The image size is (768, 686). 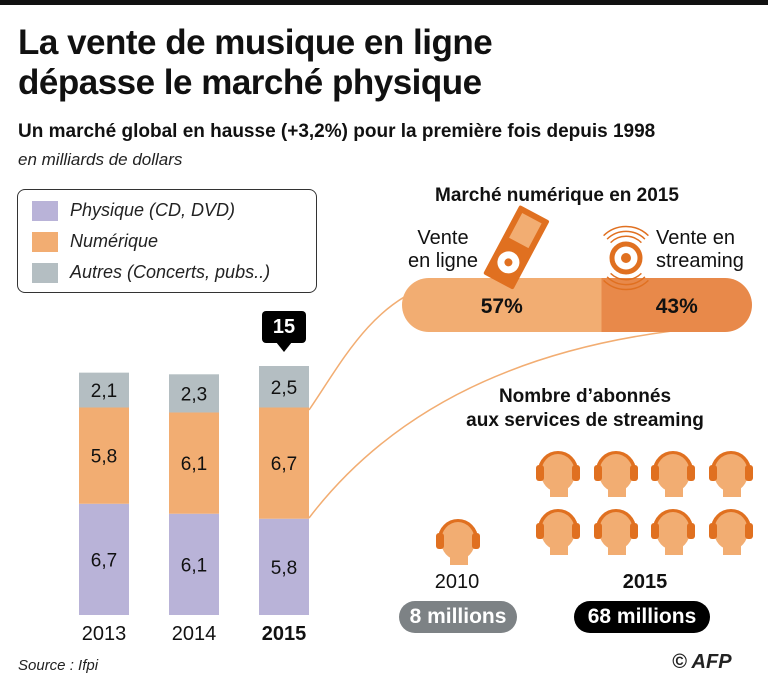 What do you see at coordinates (133, 210) in the screenshot?
I see `legend-item-physique: Physique (CD, DVD)` at bounding box center [133, 210].